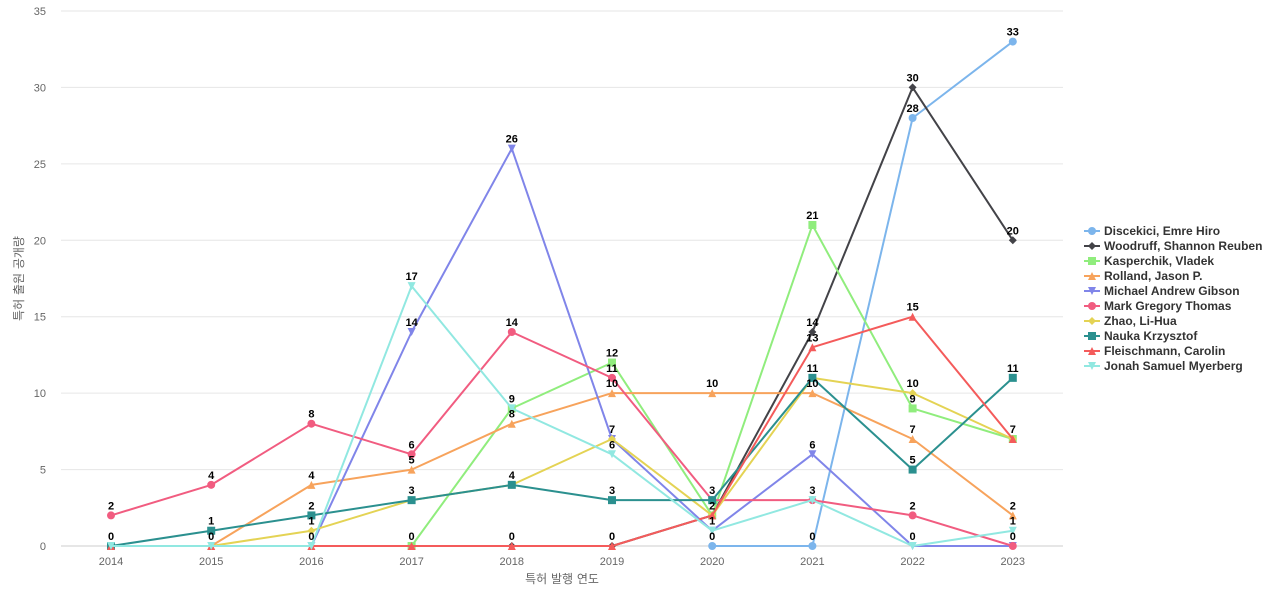 This screenshot has width=1280, height=600. Describe the element at coordinates (1158, 306) in the screenshot. I see `legend-item: Mark Gregory Thomas` at that location.